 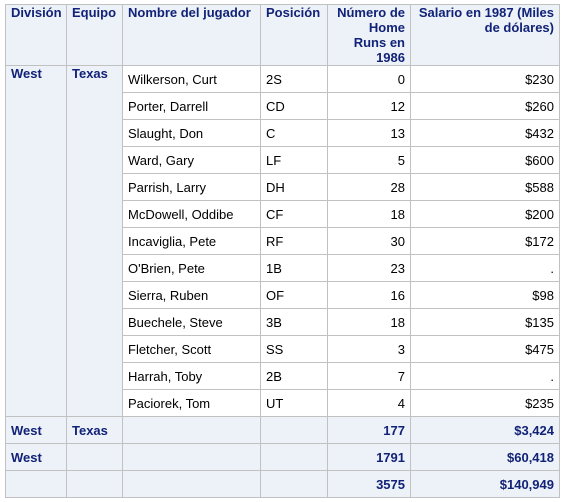 What do you see at coordinates (36, 484) in the screenshot?
I see `summary-division-cell` at bounding box center [36, 484].